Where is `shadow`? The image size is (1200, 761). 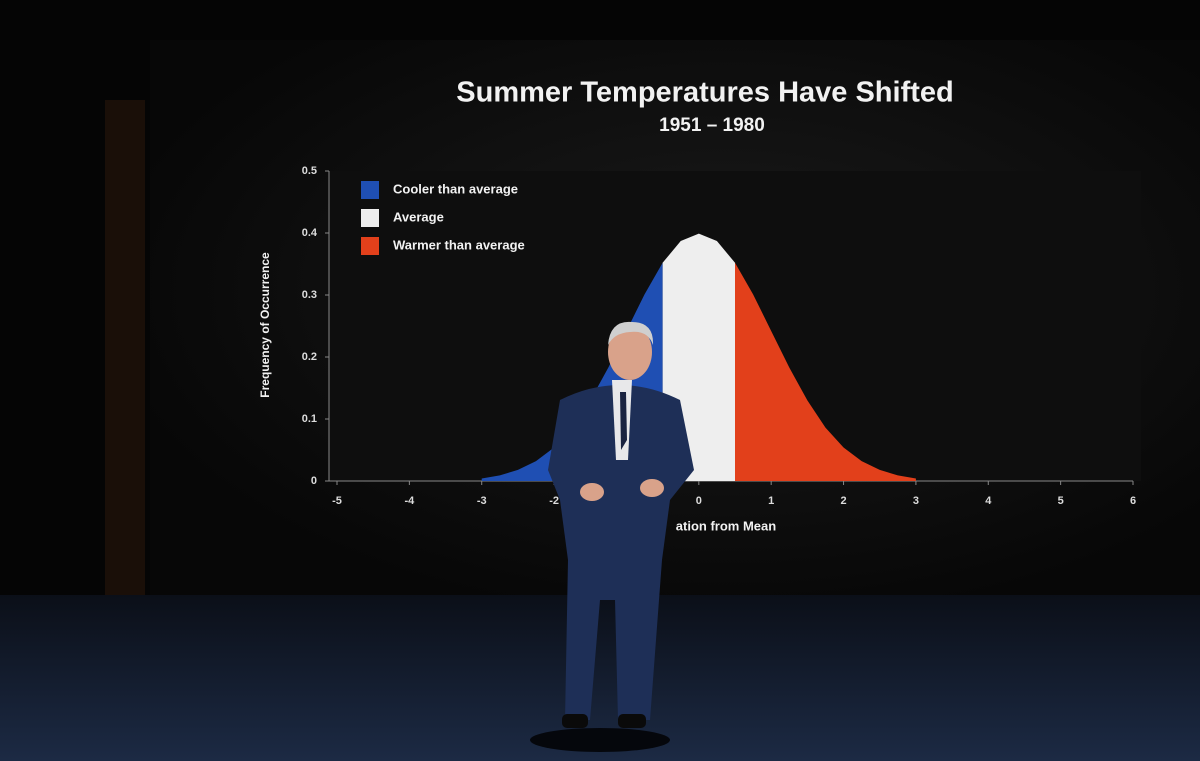
shadow is located at coordinates (600, 740).